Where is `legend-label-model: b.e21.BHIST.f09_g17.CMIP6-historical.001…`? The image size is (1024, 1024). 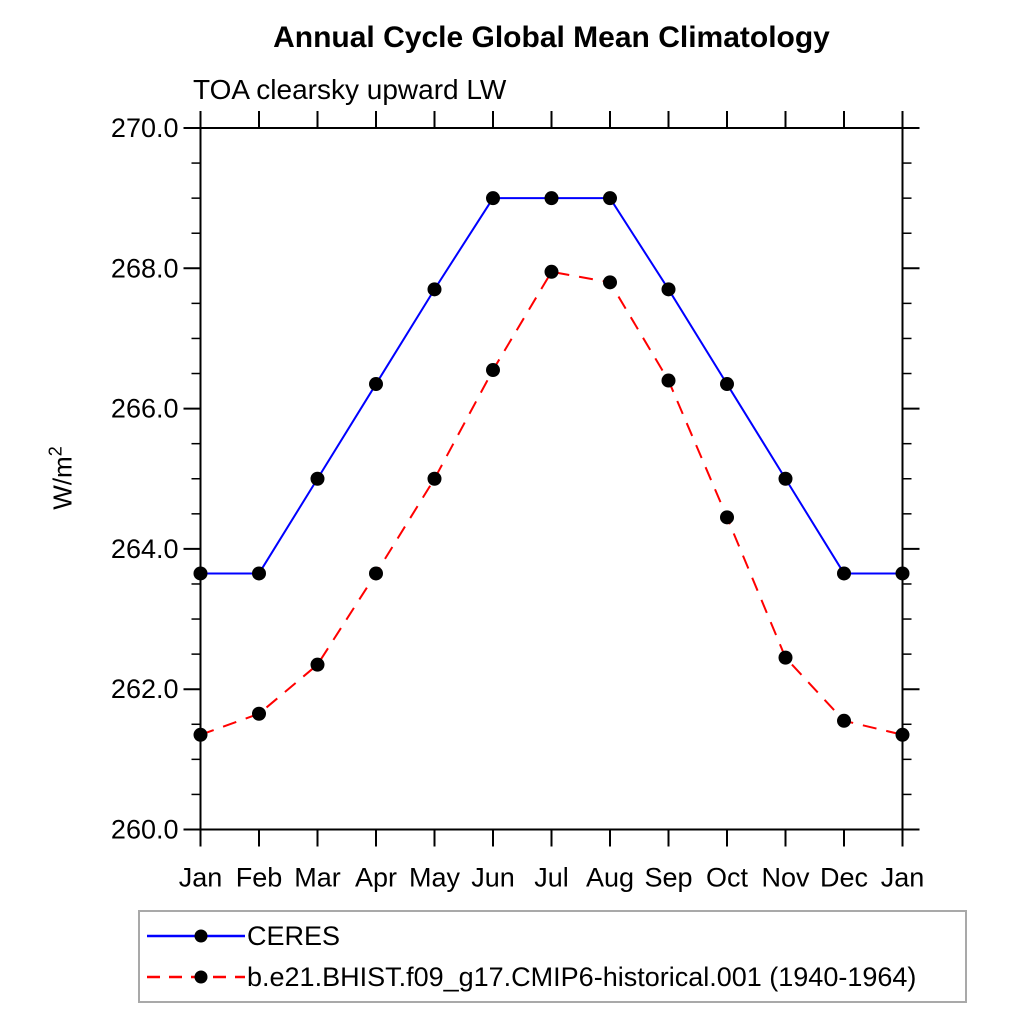 legend-label-model: b.e21.BHIST.f09_g17.CMIP6-historical.001… is located at coordinates (582, 976).